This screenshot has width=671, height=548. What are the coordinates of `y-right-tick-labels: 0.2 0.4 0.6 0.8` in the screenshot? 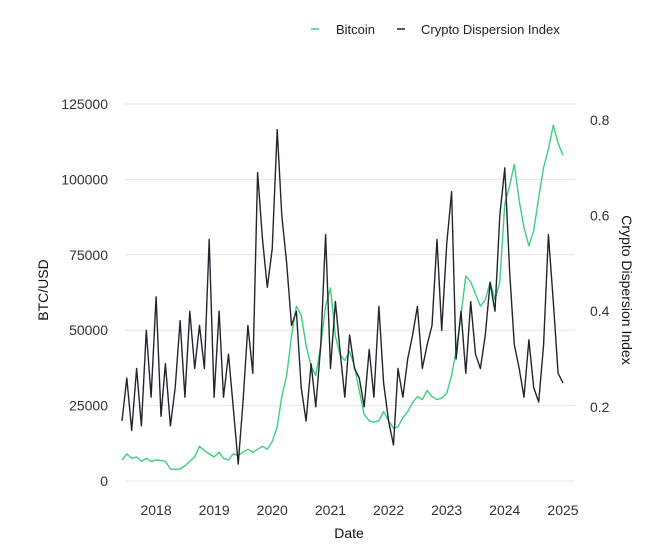 It's located at (600, 263).